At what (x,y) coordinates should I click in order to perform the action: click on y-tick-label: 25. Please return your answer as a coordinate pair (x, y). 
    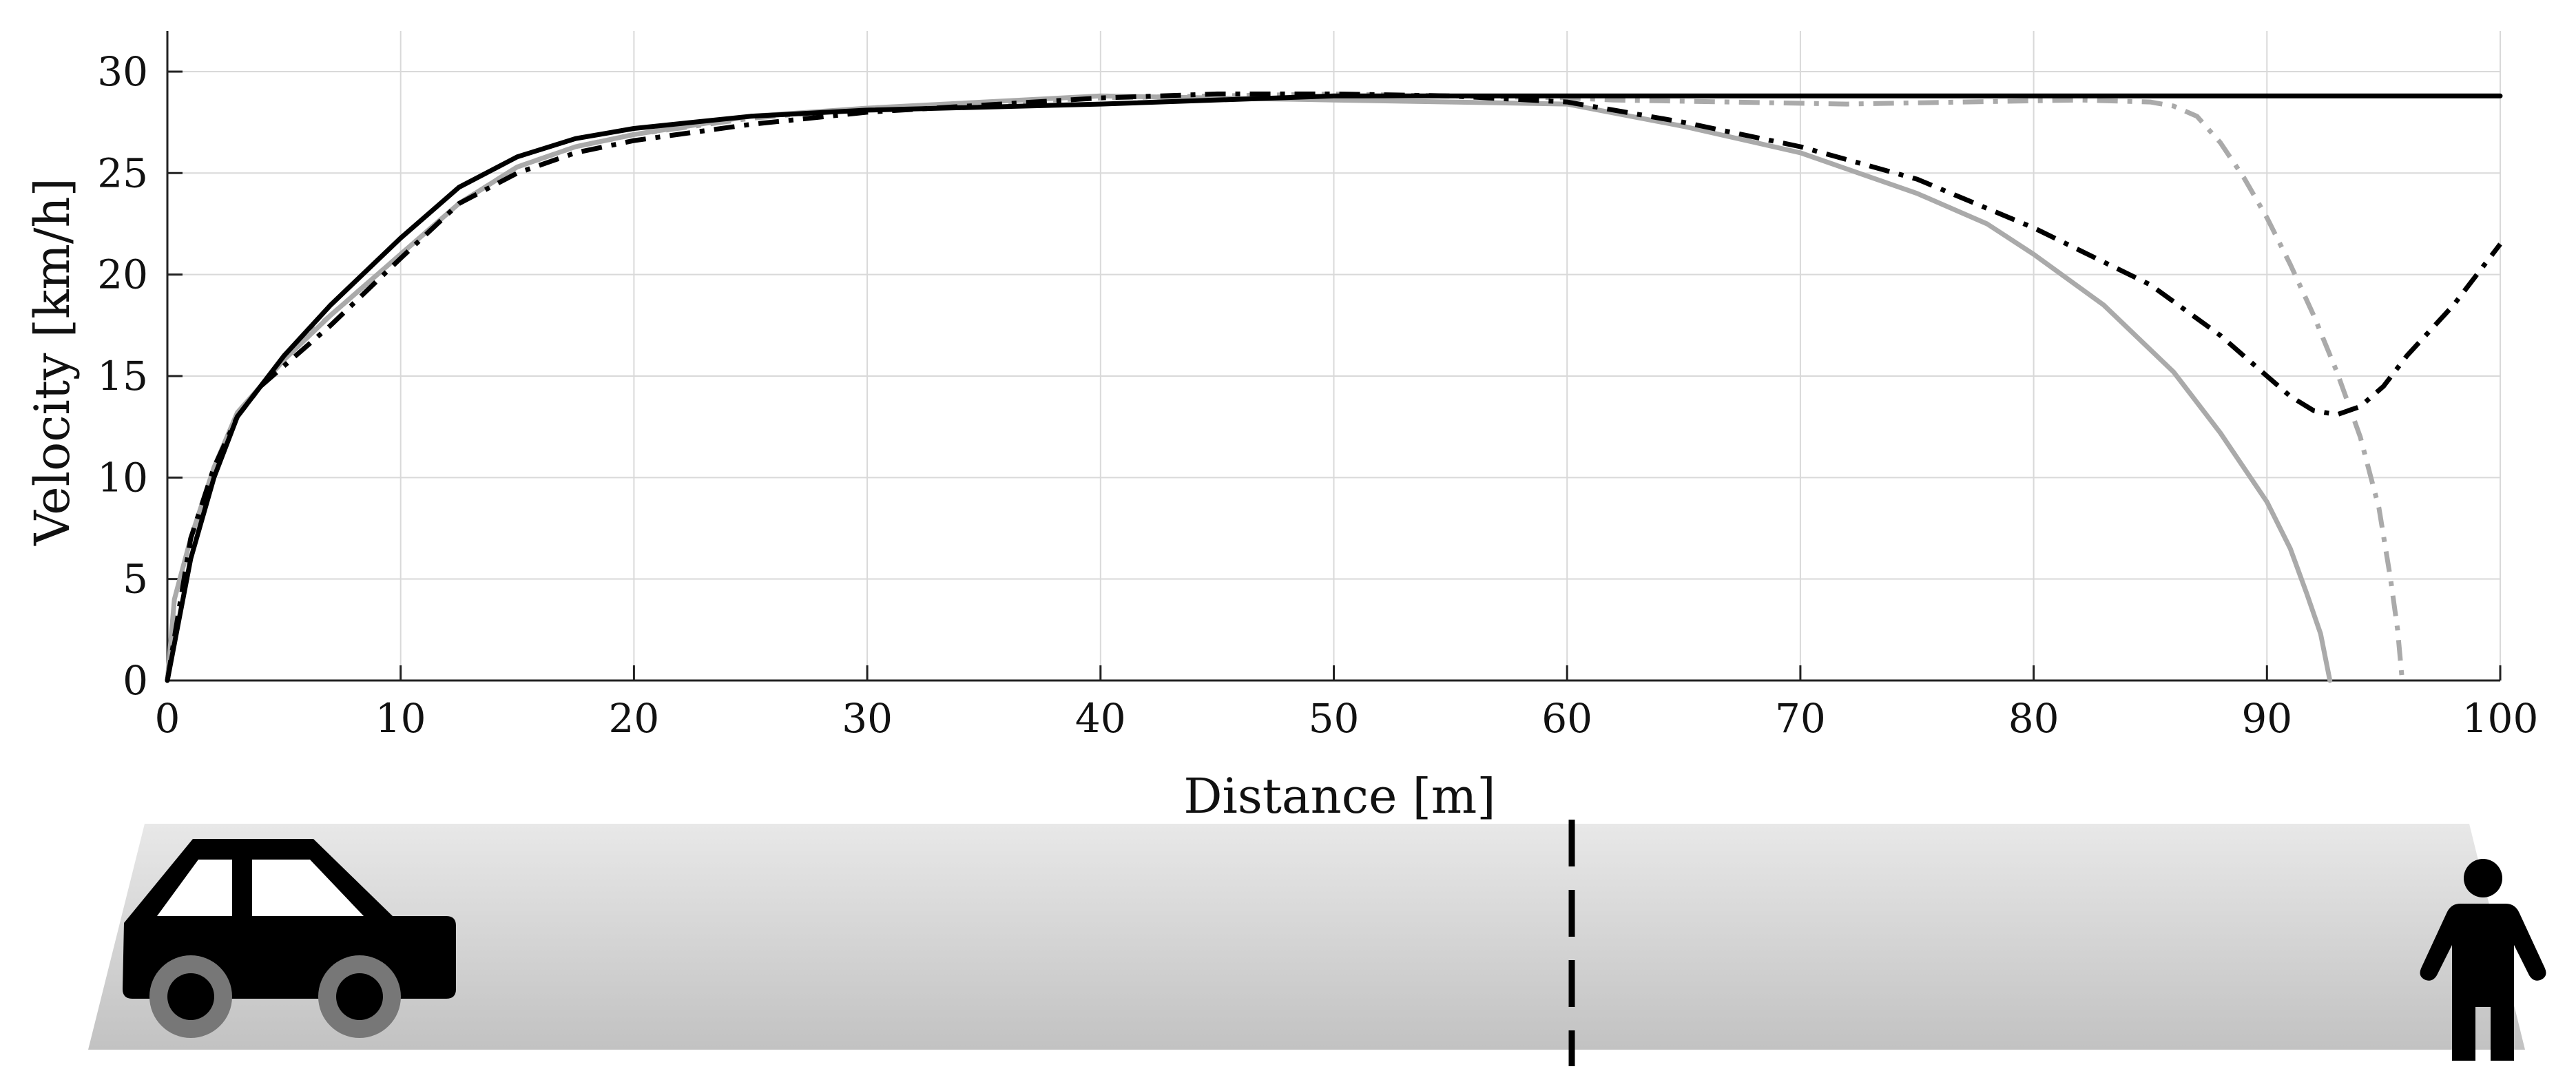
    Looking at the image, I should click on (122, 173).